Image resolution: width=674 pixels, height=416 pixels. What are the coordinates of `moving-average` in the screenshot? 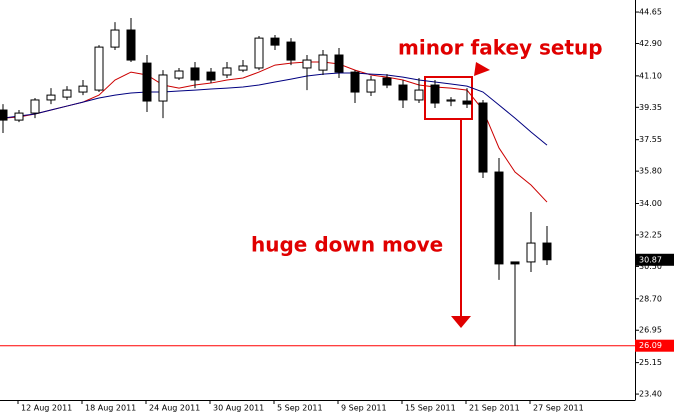 It's located at (275, 109).